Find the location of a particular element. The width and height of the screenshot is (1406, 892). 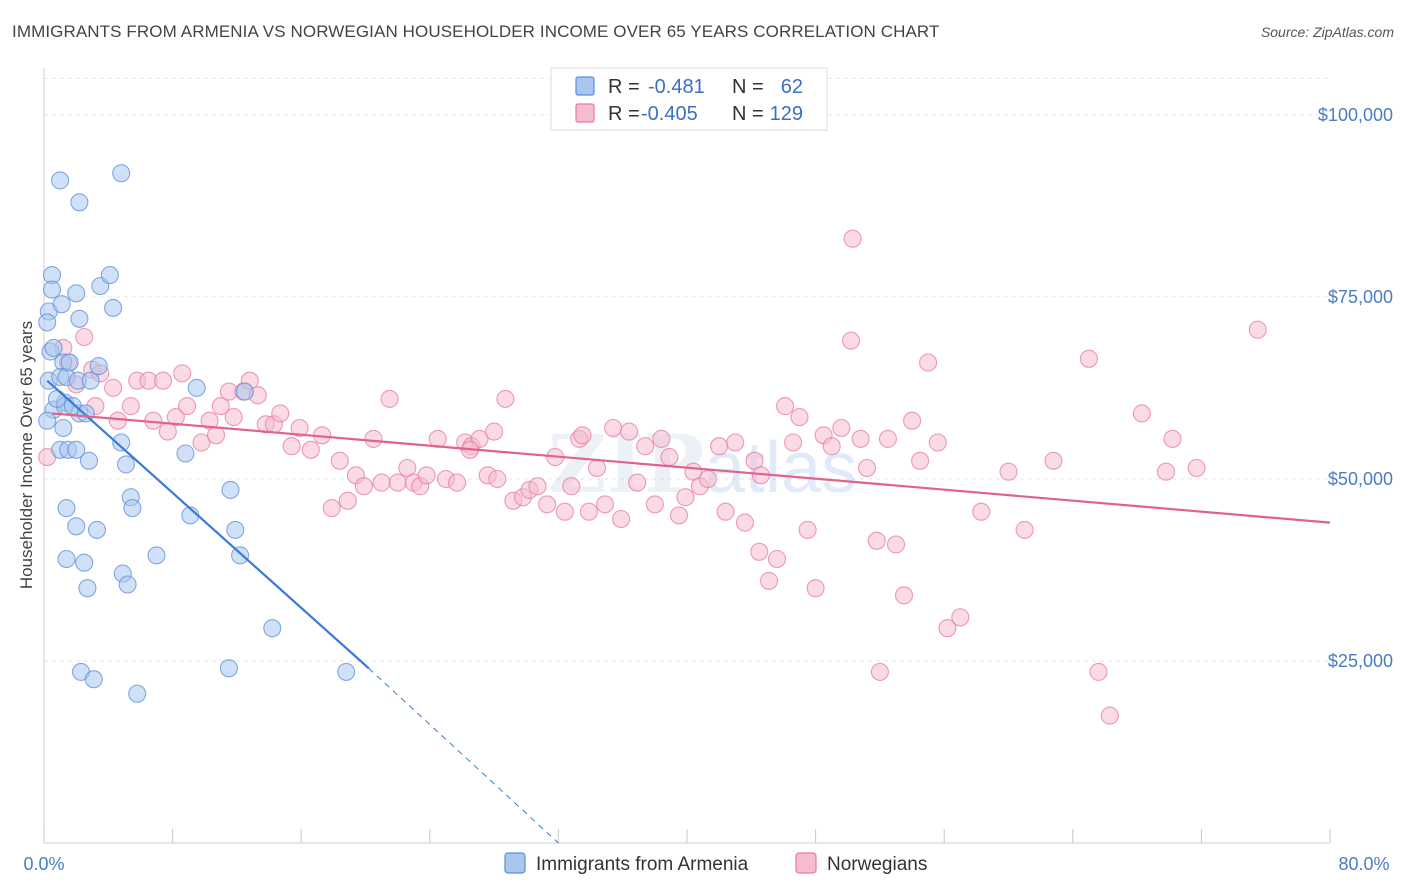

trend-line-armenia is located at coordinates (208, 524).